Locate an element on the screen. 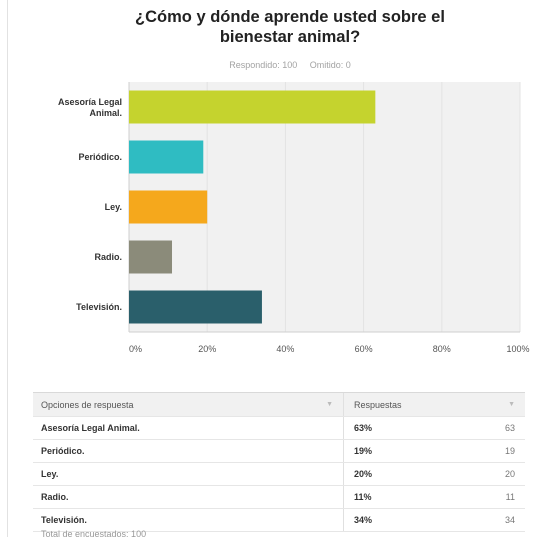 The height and width of the screenshot is (539, 543). table-row: Periódico. 19% 19 is located at coordinates (279, 451).